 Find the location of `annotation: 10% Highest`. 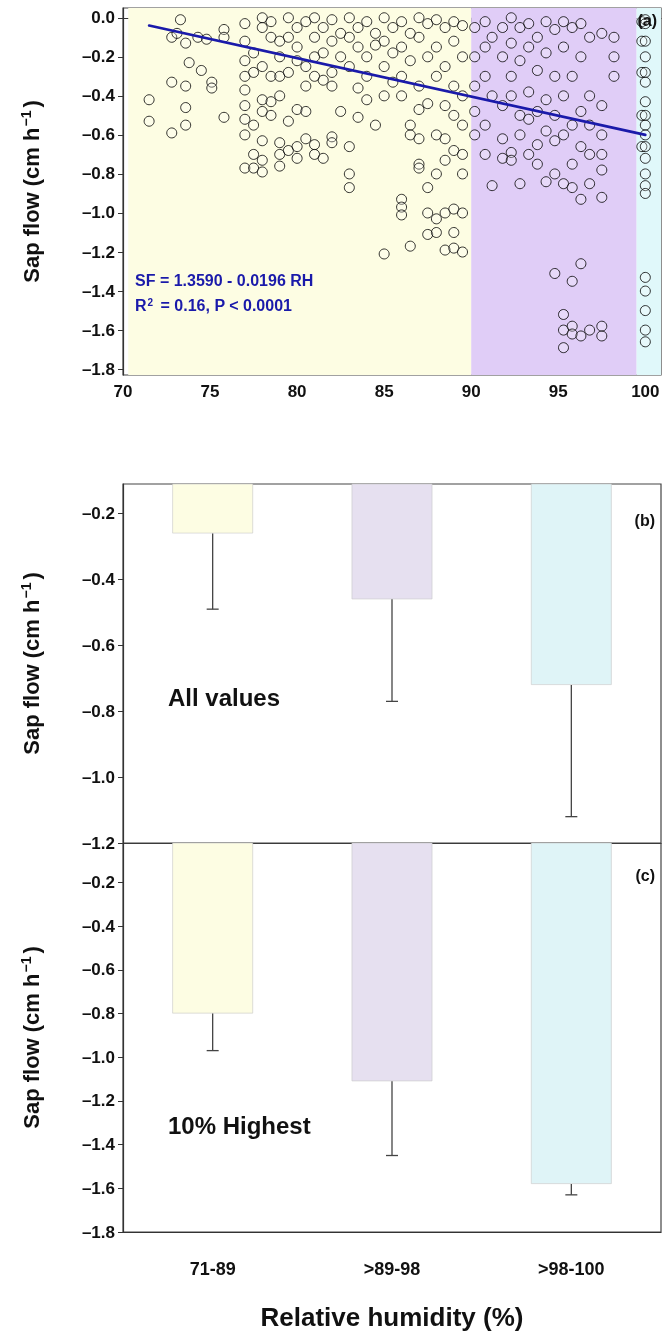

annotation: 10% Highest is located at coordinates (239, 1125).